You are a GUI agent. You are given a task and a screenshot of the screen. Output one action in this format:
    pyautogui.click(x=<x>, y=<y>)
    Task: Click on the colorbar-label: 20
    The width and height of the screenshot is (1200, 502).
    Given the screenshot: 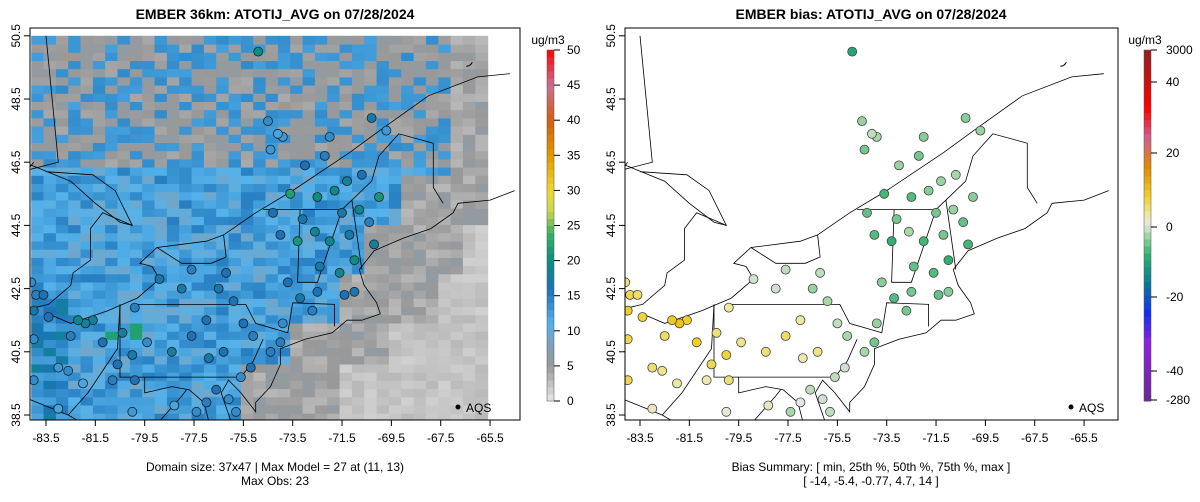 What is the action you would take?
    pyautogui.click(x=574, y=261)
    